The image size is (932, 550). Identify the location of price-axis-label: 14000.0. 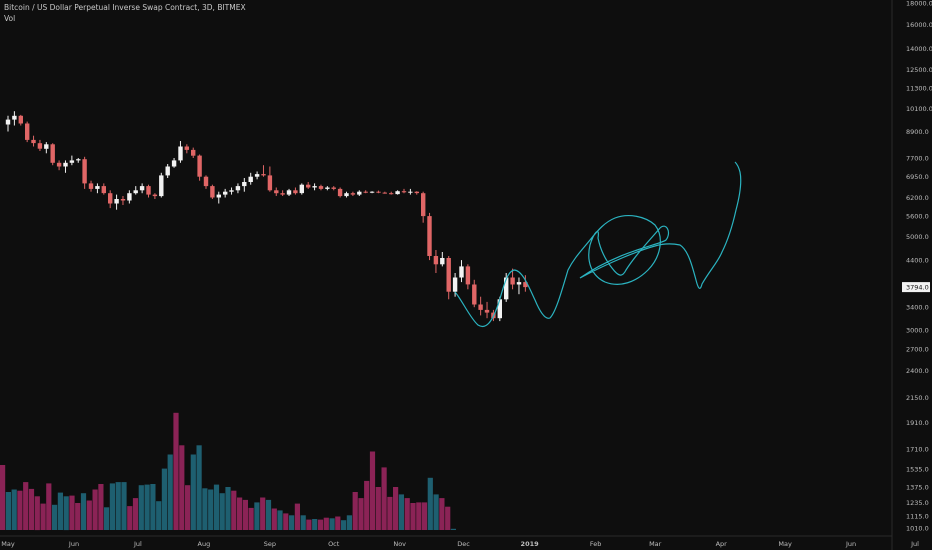
(919, 49).